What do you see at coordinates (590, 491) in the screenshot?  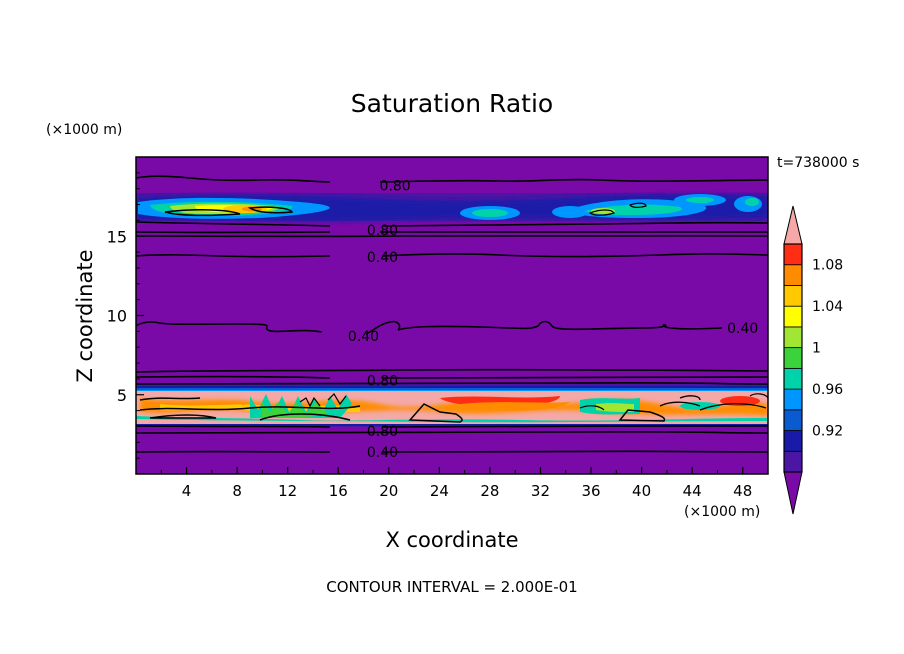 I see `x-tick-label: 36` at bounding box center [590, 491].